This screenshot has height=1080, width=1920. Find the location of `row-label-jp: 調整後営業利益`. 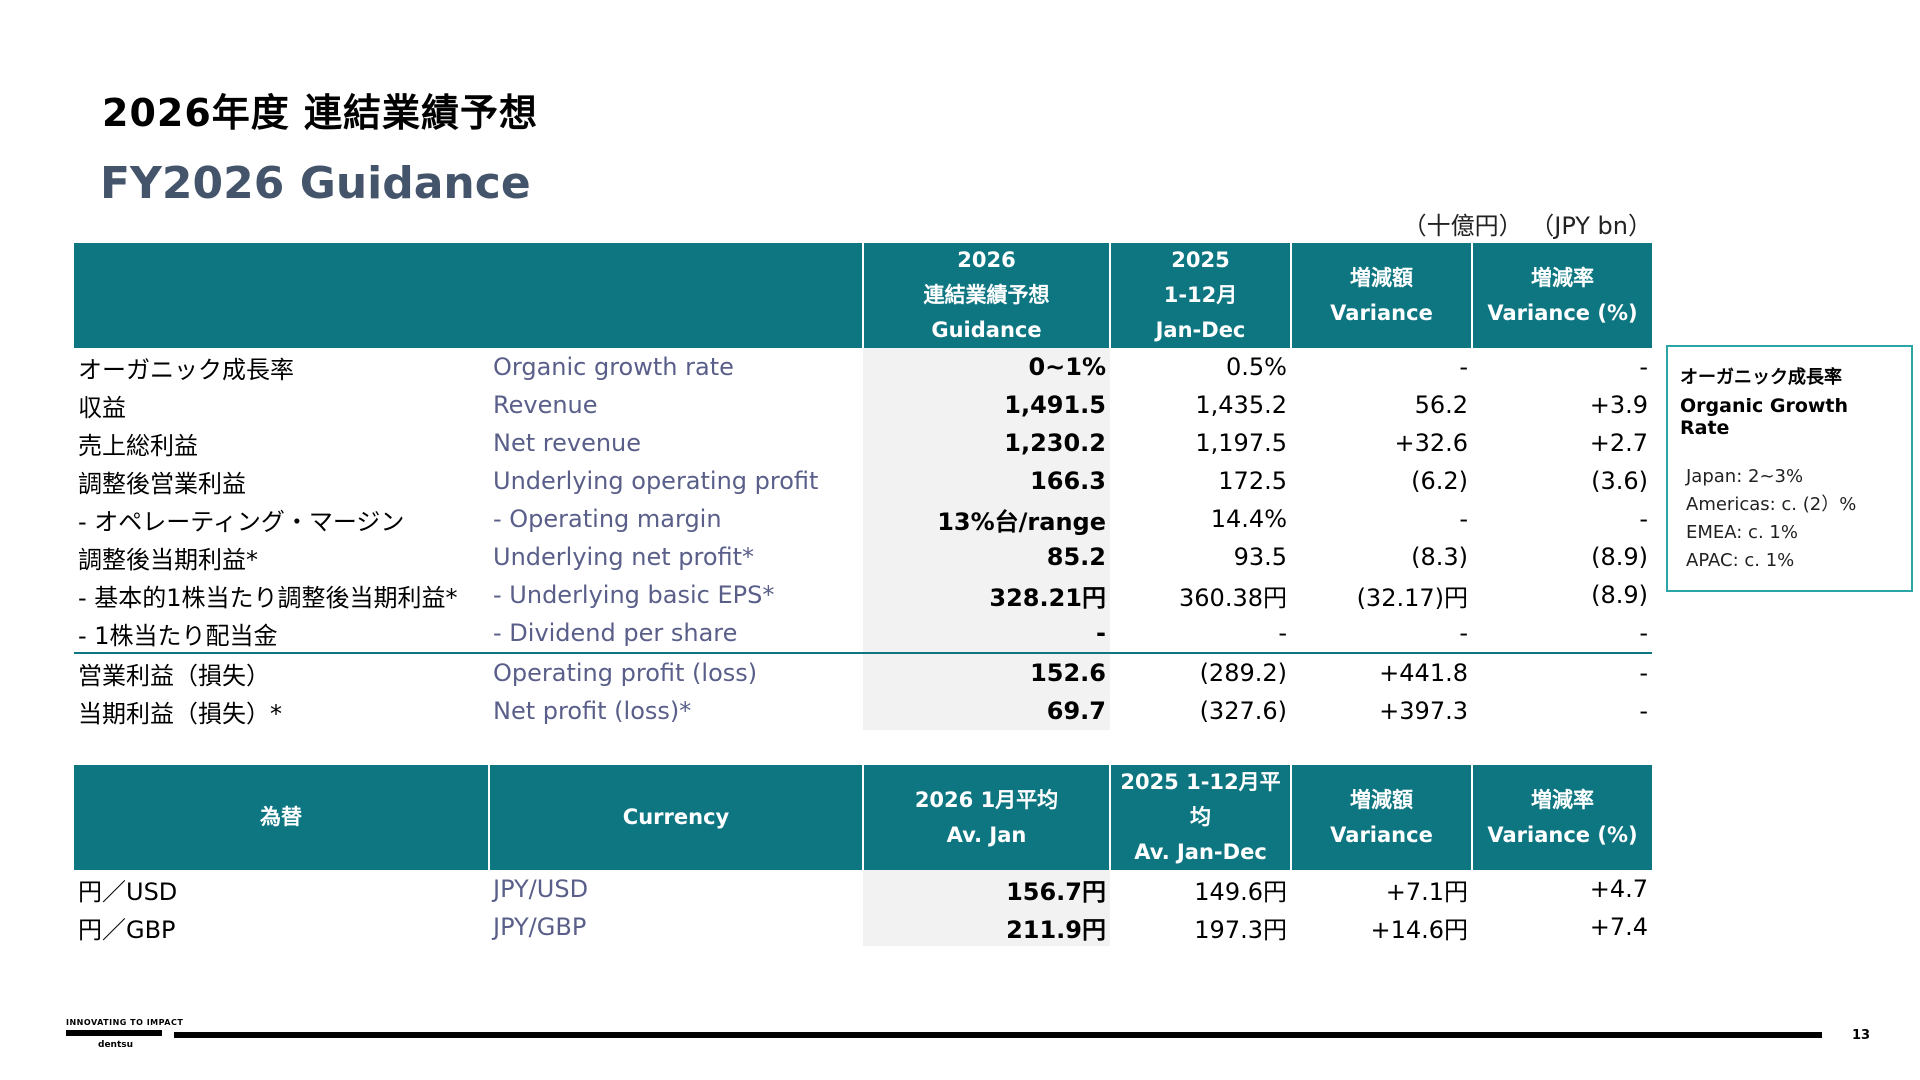

row-label-jp: 調整後営業利益 is located at coordinates (162, 483).